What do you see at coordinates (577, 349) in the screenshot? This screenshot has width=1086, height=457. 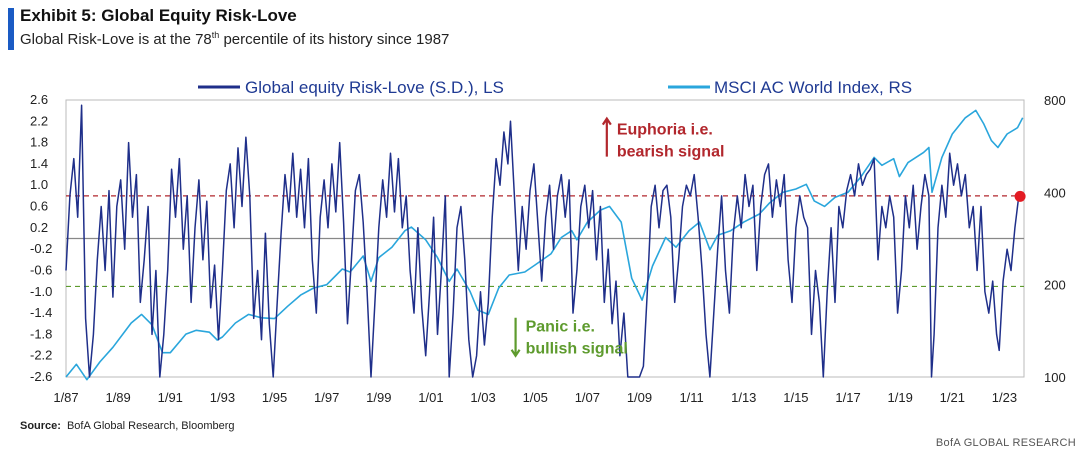 I see `panic-label-line2: bullish signal` at bounding box center [577, 349].